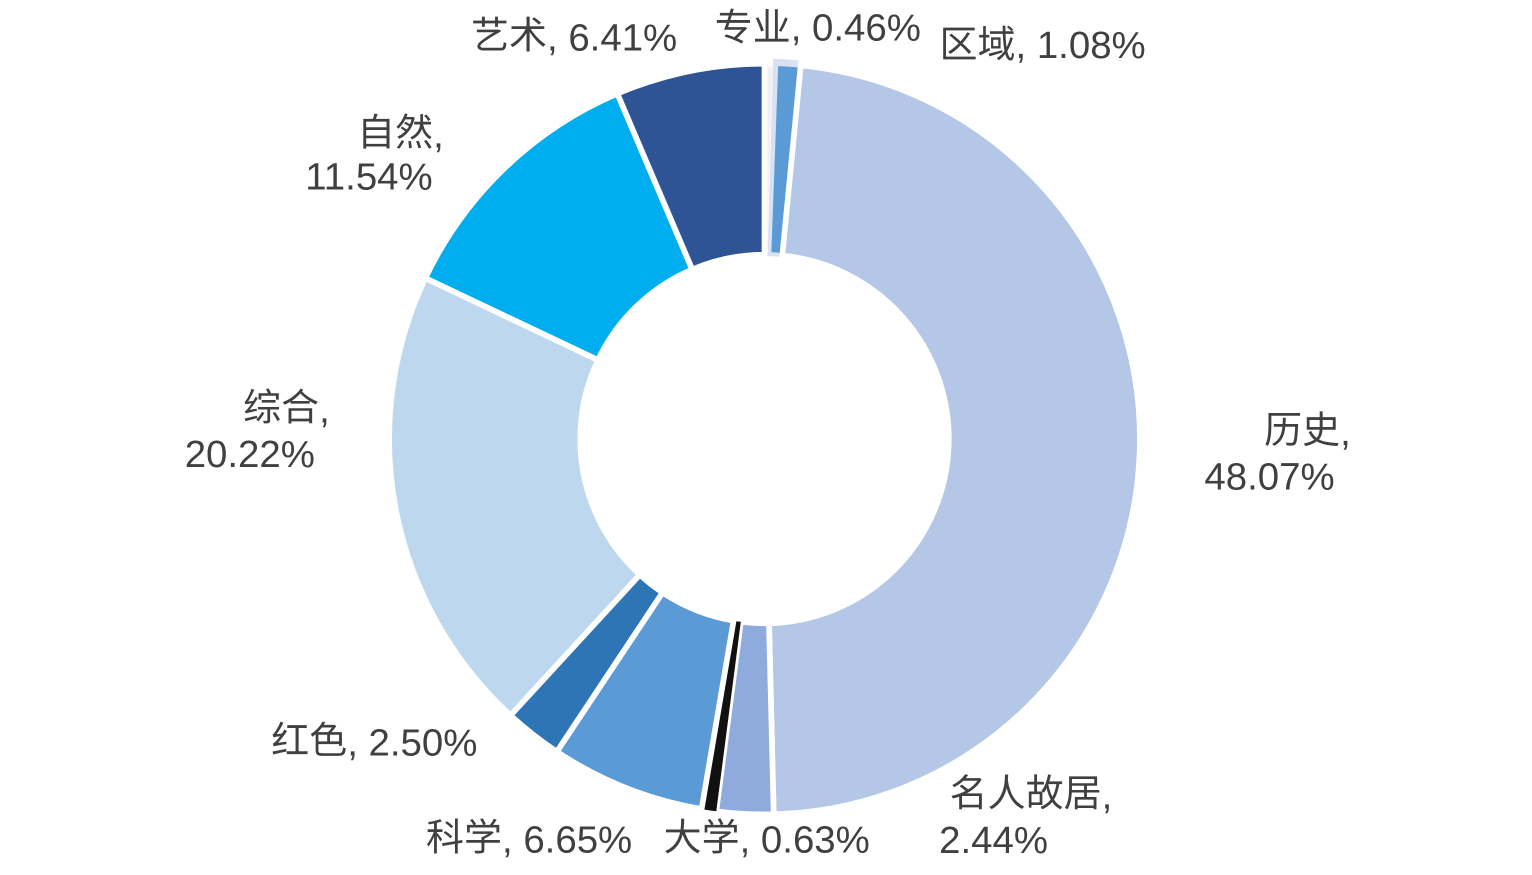 This screenshot has height=875, width=1532. I want to click on svg-text: 48.07%, so click(1269, 477).